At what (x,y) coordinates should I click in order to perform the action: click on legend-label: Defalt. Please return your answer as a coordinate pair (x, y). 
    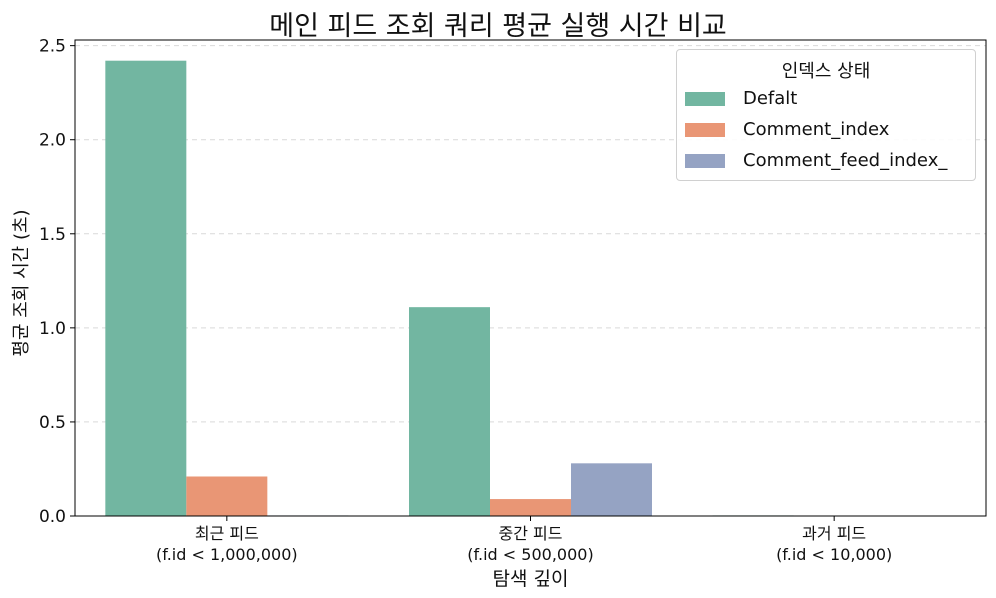
    Looking at the image, I should click on (770, 98).